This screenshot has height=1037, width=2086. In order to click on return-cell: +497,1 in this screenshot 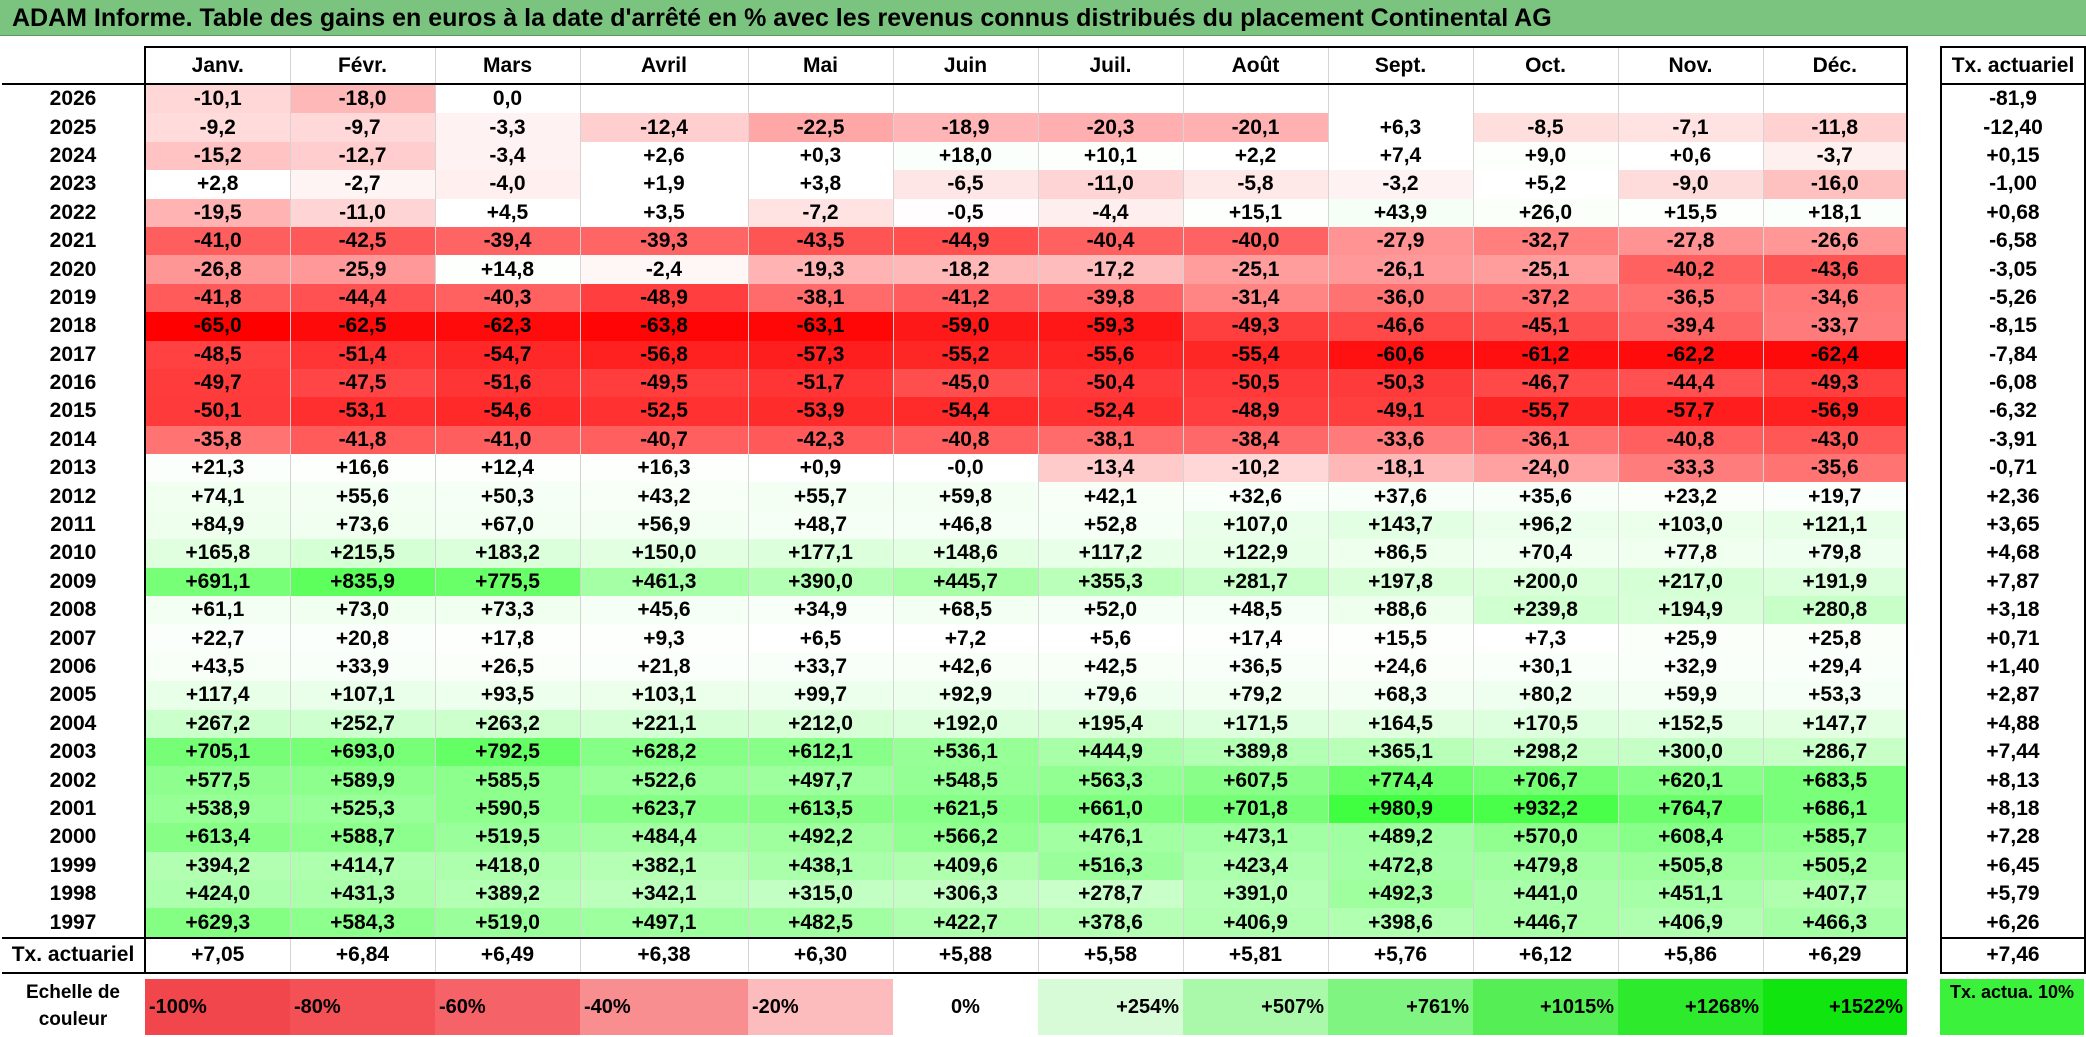, I will do `click(663, 923)`.